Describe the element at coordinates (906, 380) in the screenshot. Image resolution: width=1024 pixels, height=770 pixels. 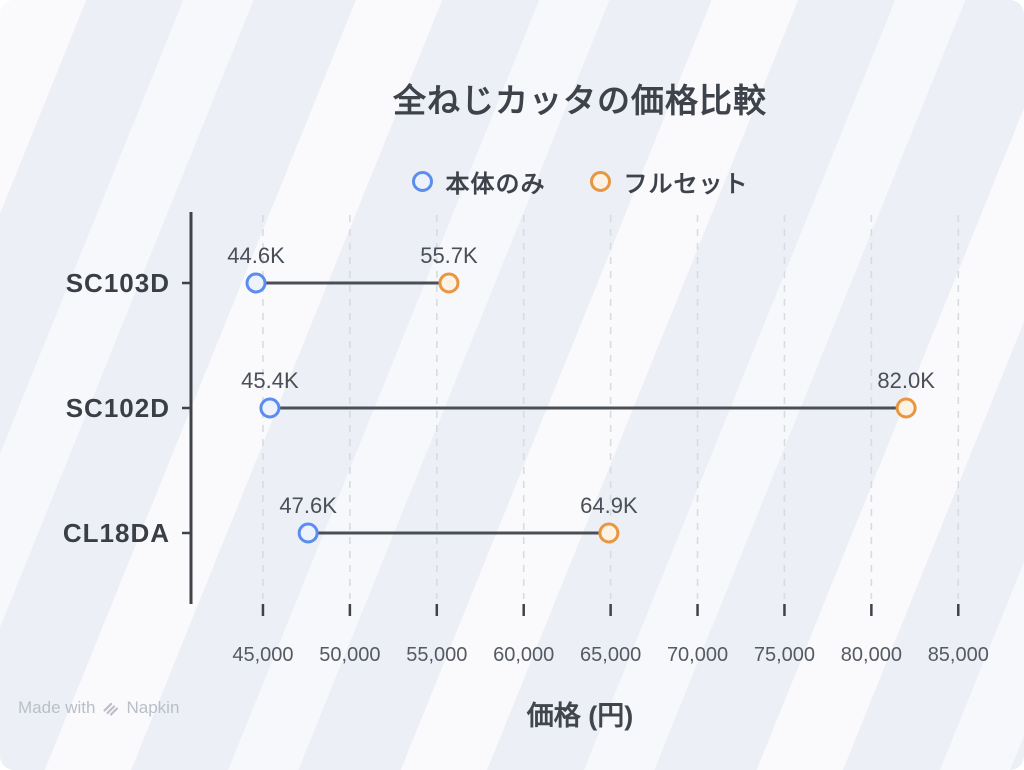
I see `value-label: 82.0K` at that location.